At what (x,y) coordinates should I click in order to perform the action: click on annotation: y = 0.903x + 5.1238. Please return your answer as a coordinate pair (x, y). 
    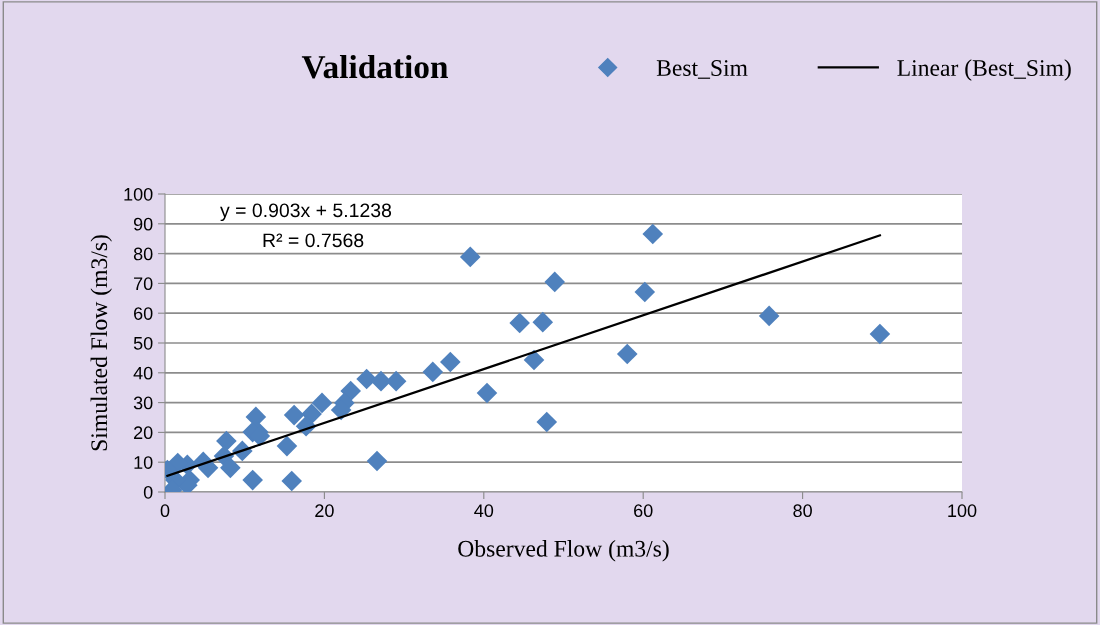
    Looking at the image, I should click on (306, 212).